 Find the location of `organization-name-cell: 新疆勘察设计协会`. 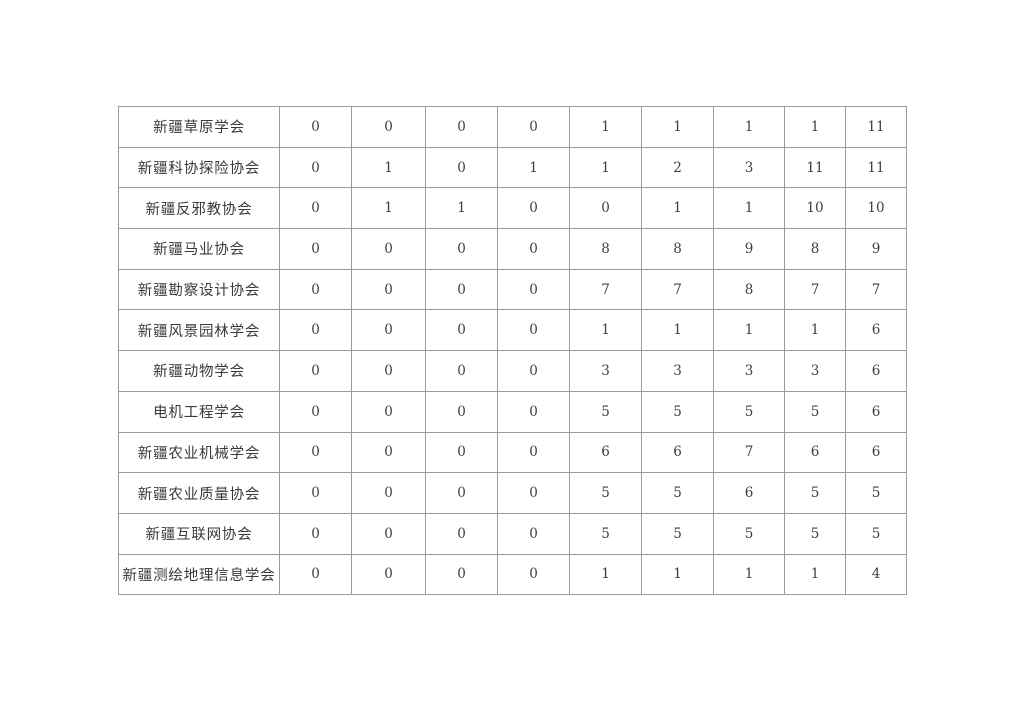

organization-name-cell: 新疆勘察设计协会 is located at coordinates (199, 289).